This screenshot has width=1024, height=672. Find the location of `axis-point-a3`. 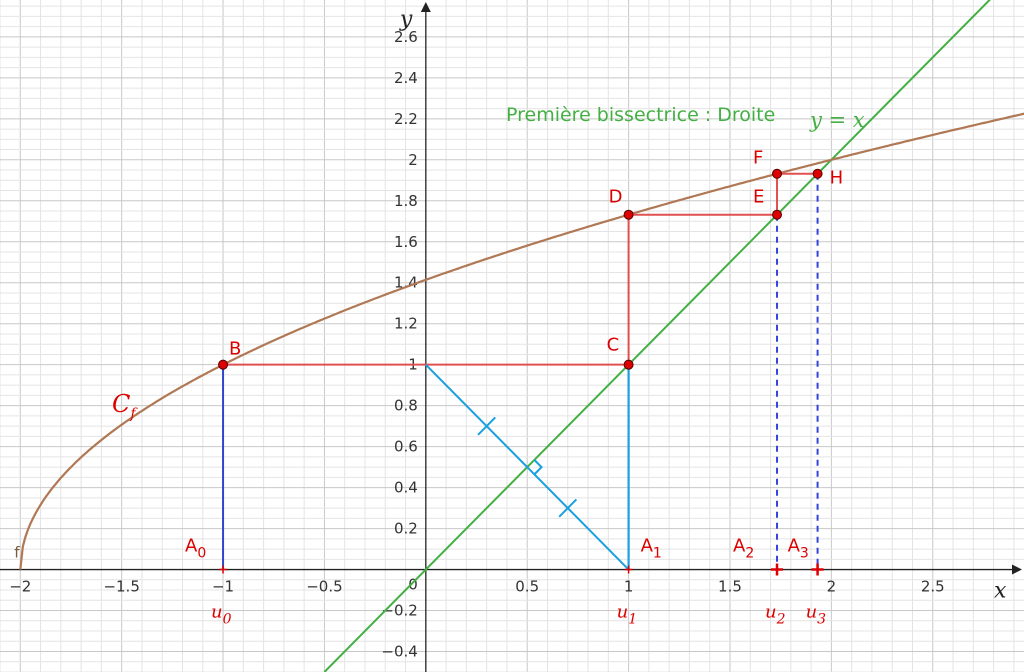

axis-point-a3 is located at coordinates (817, 569).